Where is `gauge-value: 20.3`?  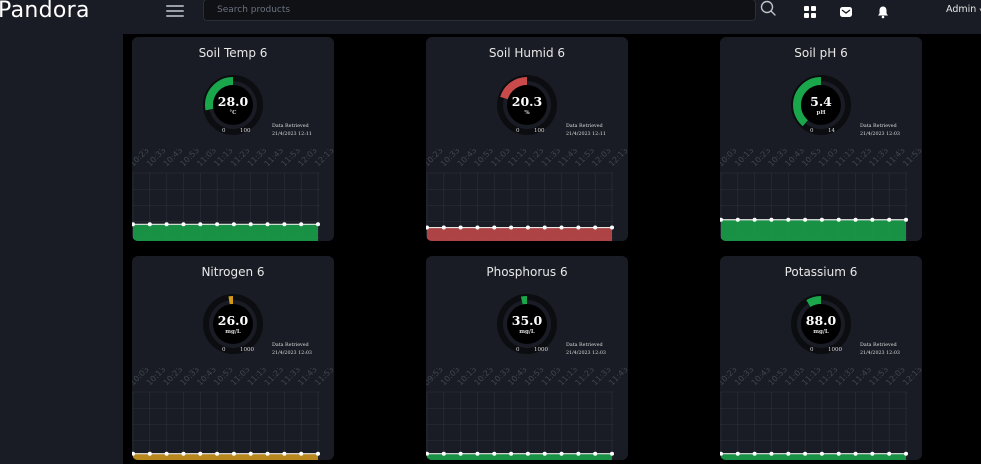
gauge-value: 20.3 is located at coordinates (527, 101).